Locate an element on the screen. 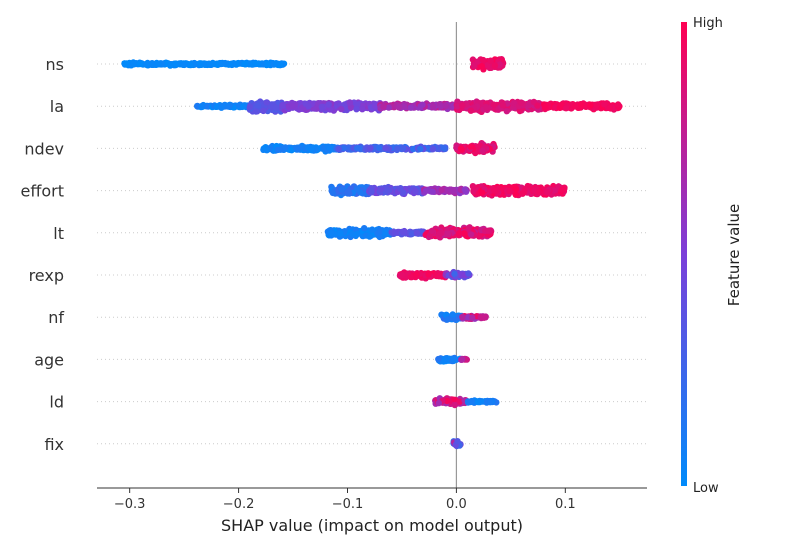 Image resolution: width=800 pixels, height=550 pixels. feature-label-ld: ld is located at coordinates (56, 402).